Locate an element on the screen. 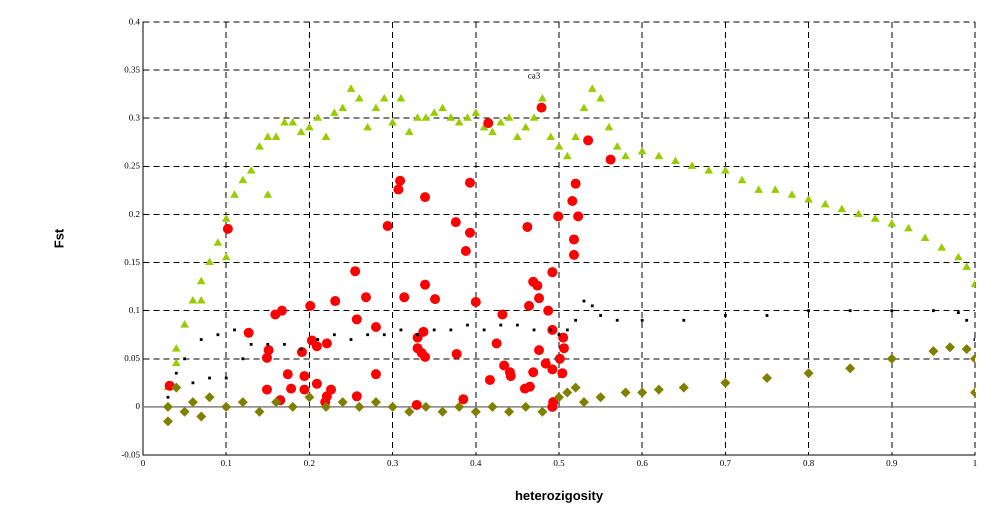  x-tick-label: 0.8 is located at coordinates (808, 463).